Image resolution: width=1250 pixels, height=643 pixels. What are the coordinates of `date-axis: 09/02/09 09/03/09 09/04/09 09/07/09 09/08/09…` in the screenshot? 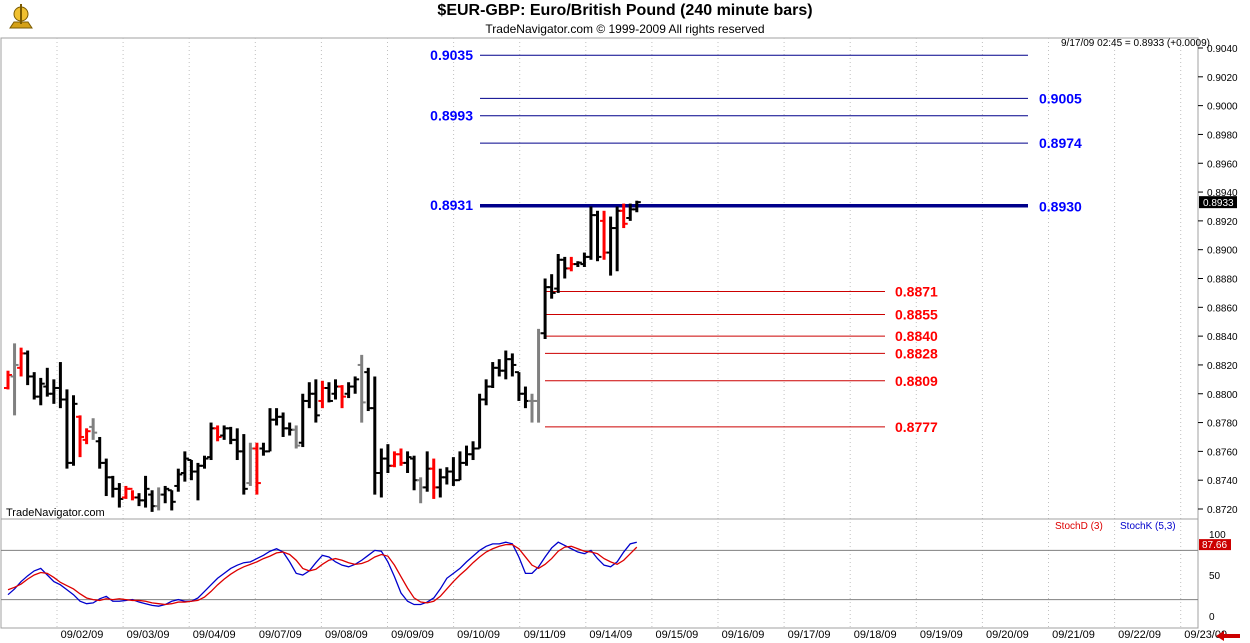 It's located at (650, 635).